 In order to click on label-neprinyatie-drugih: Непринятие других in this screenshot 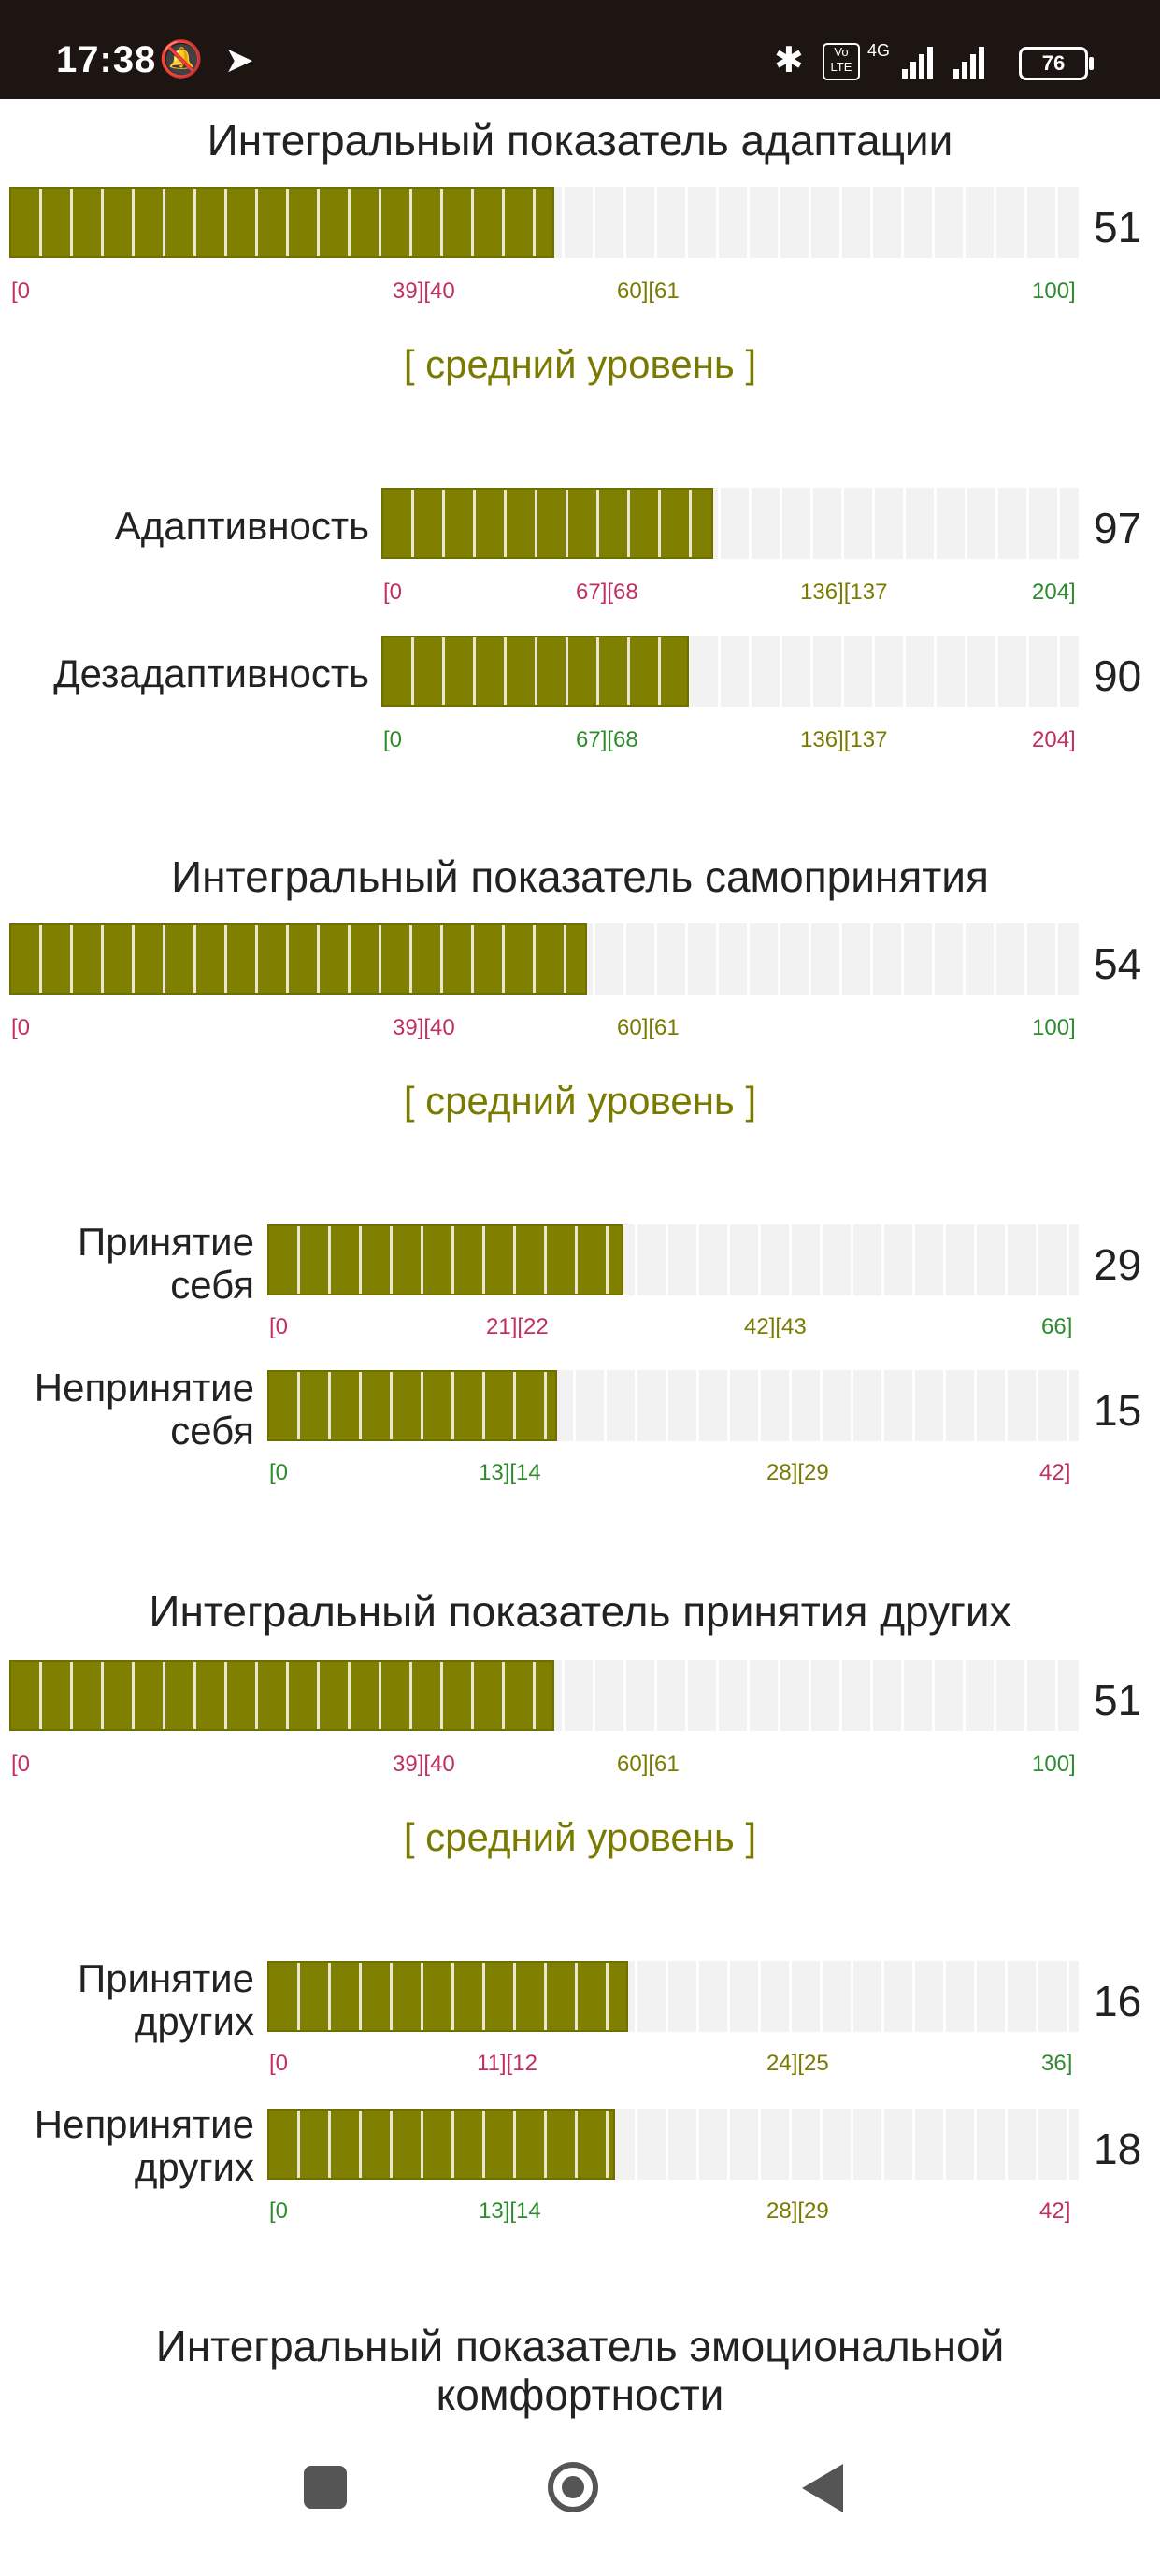, I will do `click(127, 2146)`.